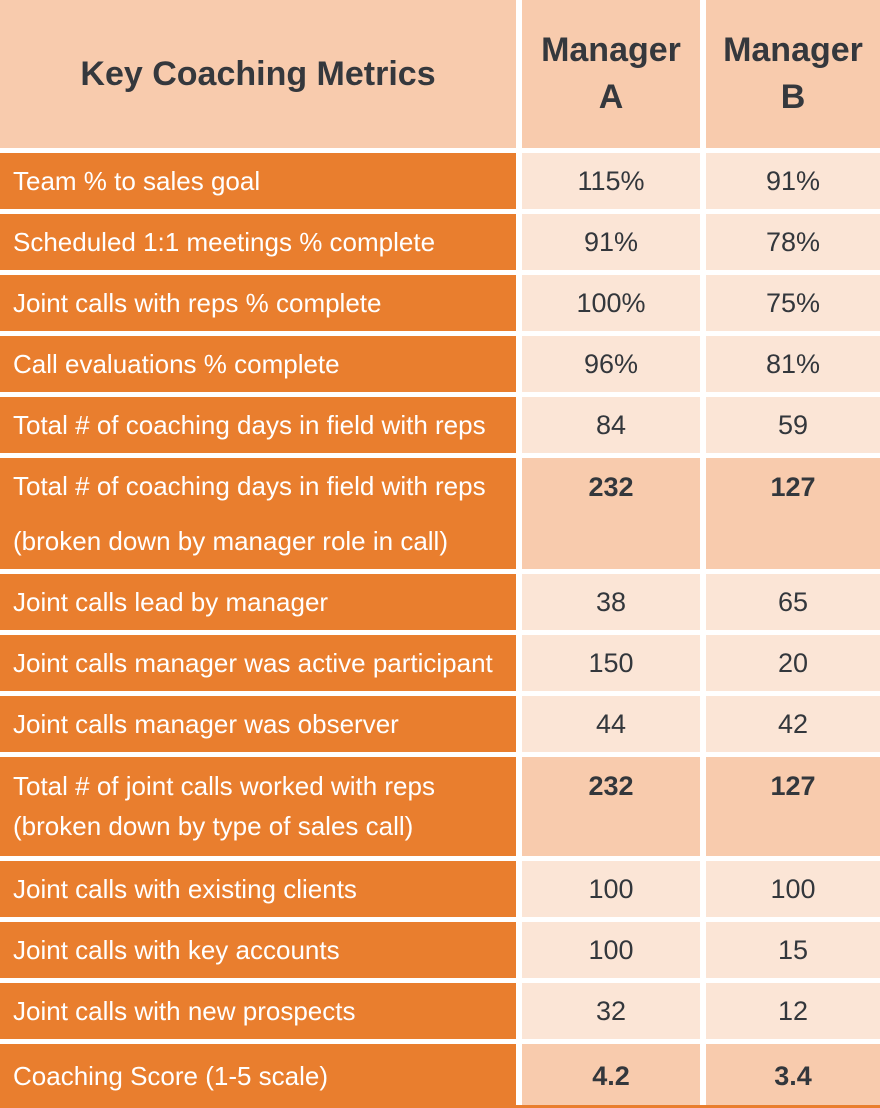 The width and height of the screenshot is (880, 1108). What do you see at coordinates (793, 889) in the screenshot?
I see `manager-b-value-cell: 100` at bounding box center [793, 889].